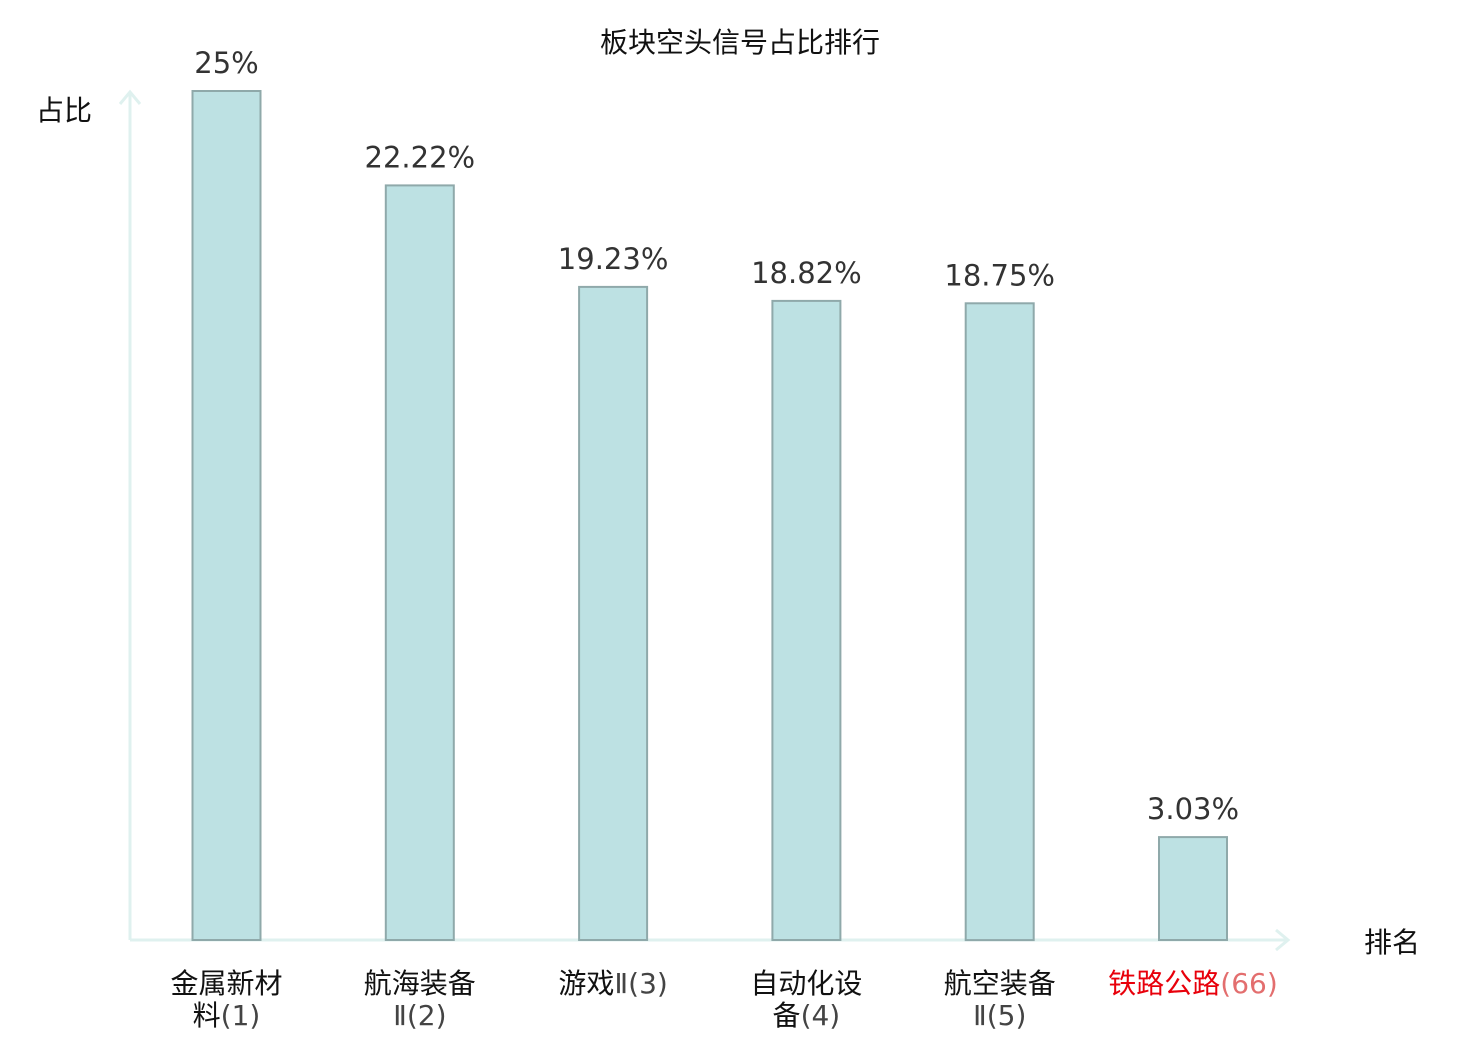  I want to click on chart-title: 板块空头信号占比排行, so click(740, 42).